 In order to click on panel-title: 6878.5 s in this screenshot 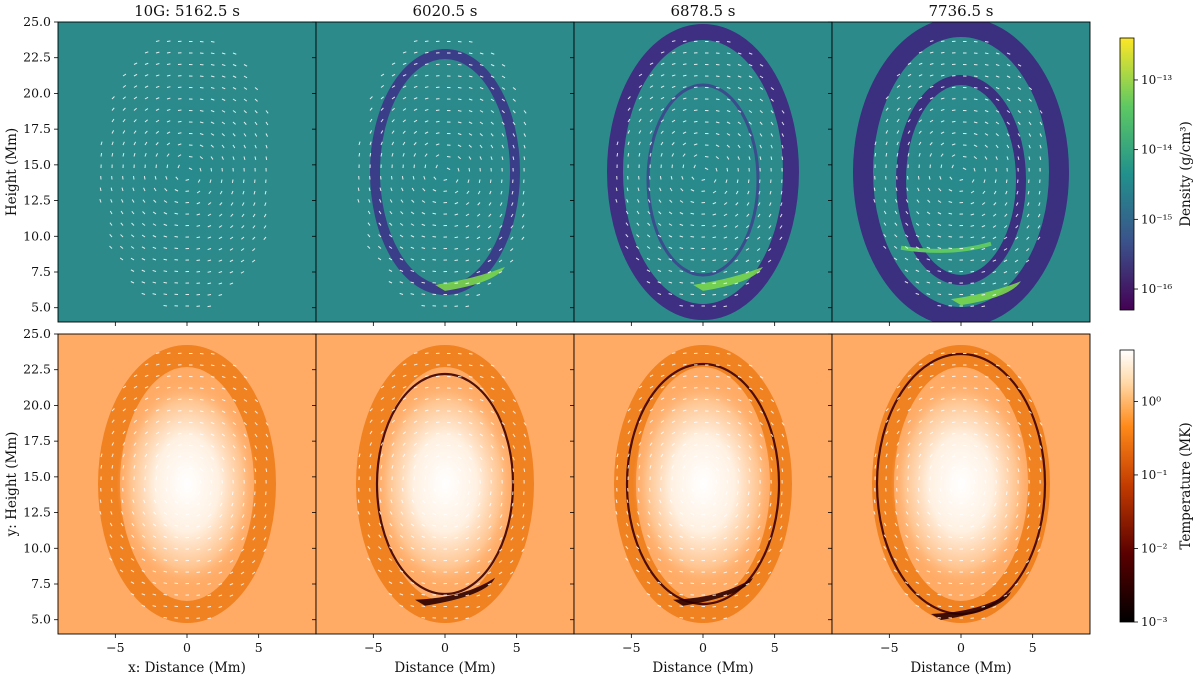, I will do `click(703, 11)`.